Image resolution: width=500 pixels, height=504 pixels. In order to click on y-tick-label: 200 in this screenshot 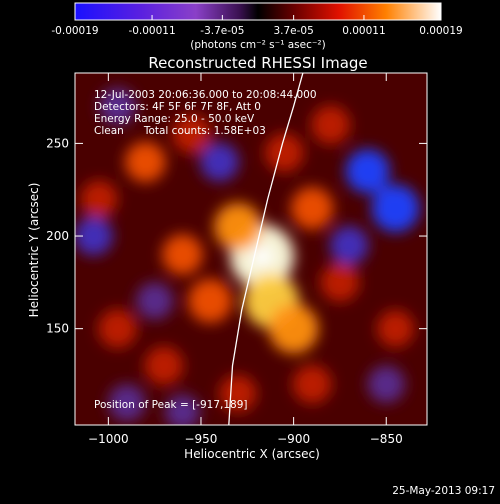, I will do `click(57, 236)`.